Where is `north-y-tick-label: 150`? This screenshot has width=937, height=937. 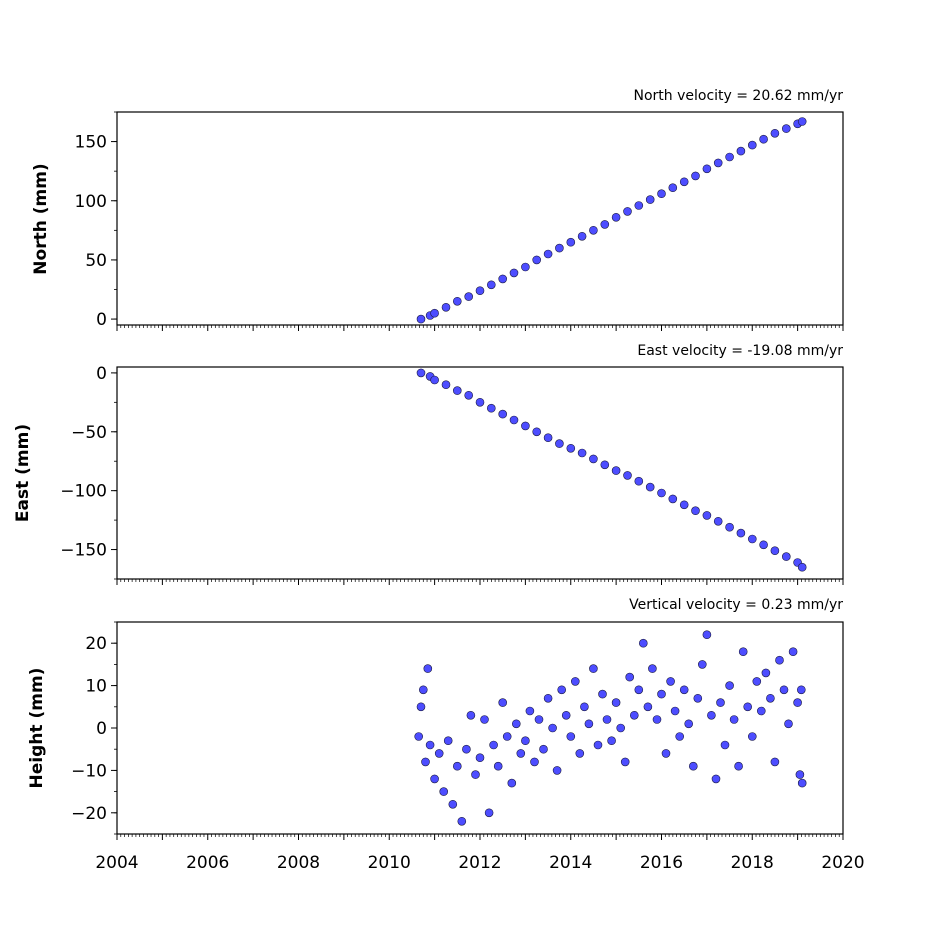
north-y-tick-label: 150 is located at coordinates (91, 143).